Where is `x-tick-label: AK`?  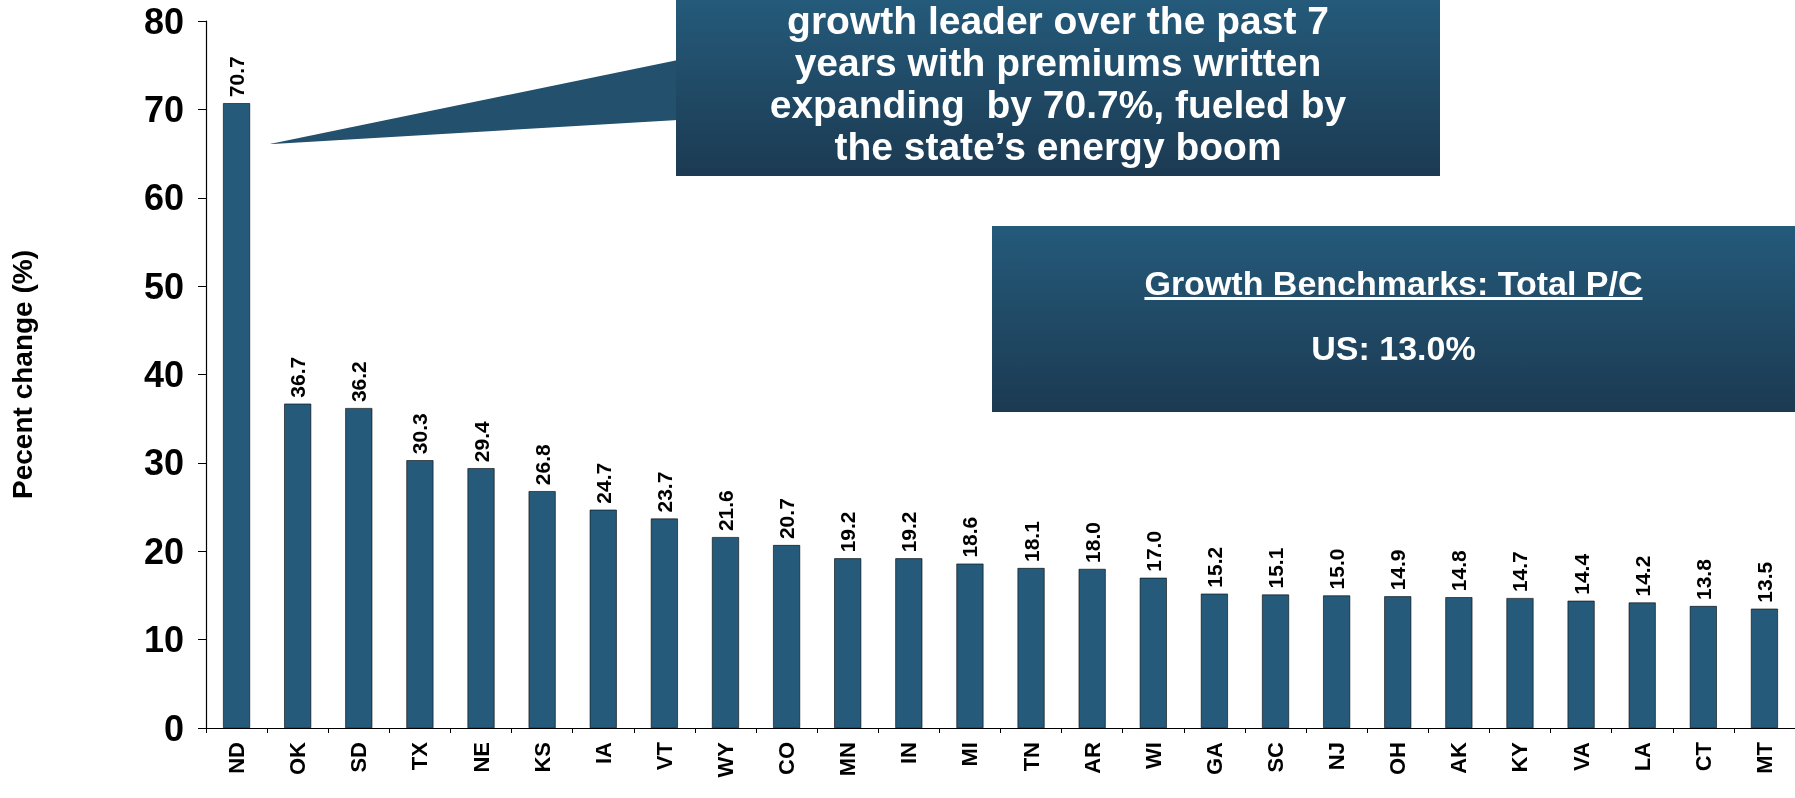 x-tick-label: AK is located at coordinates (1459, 757).